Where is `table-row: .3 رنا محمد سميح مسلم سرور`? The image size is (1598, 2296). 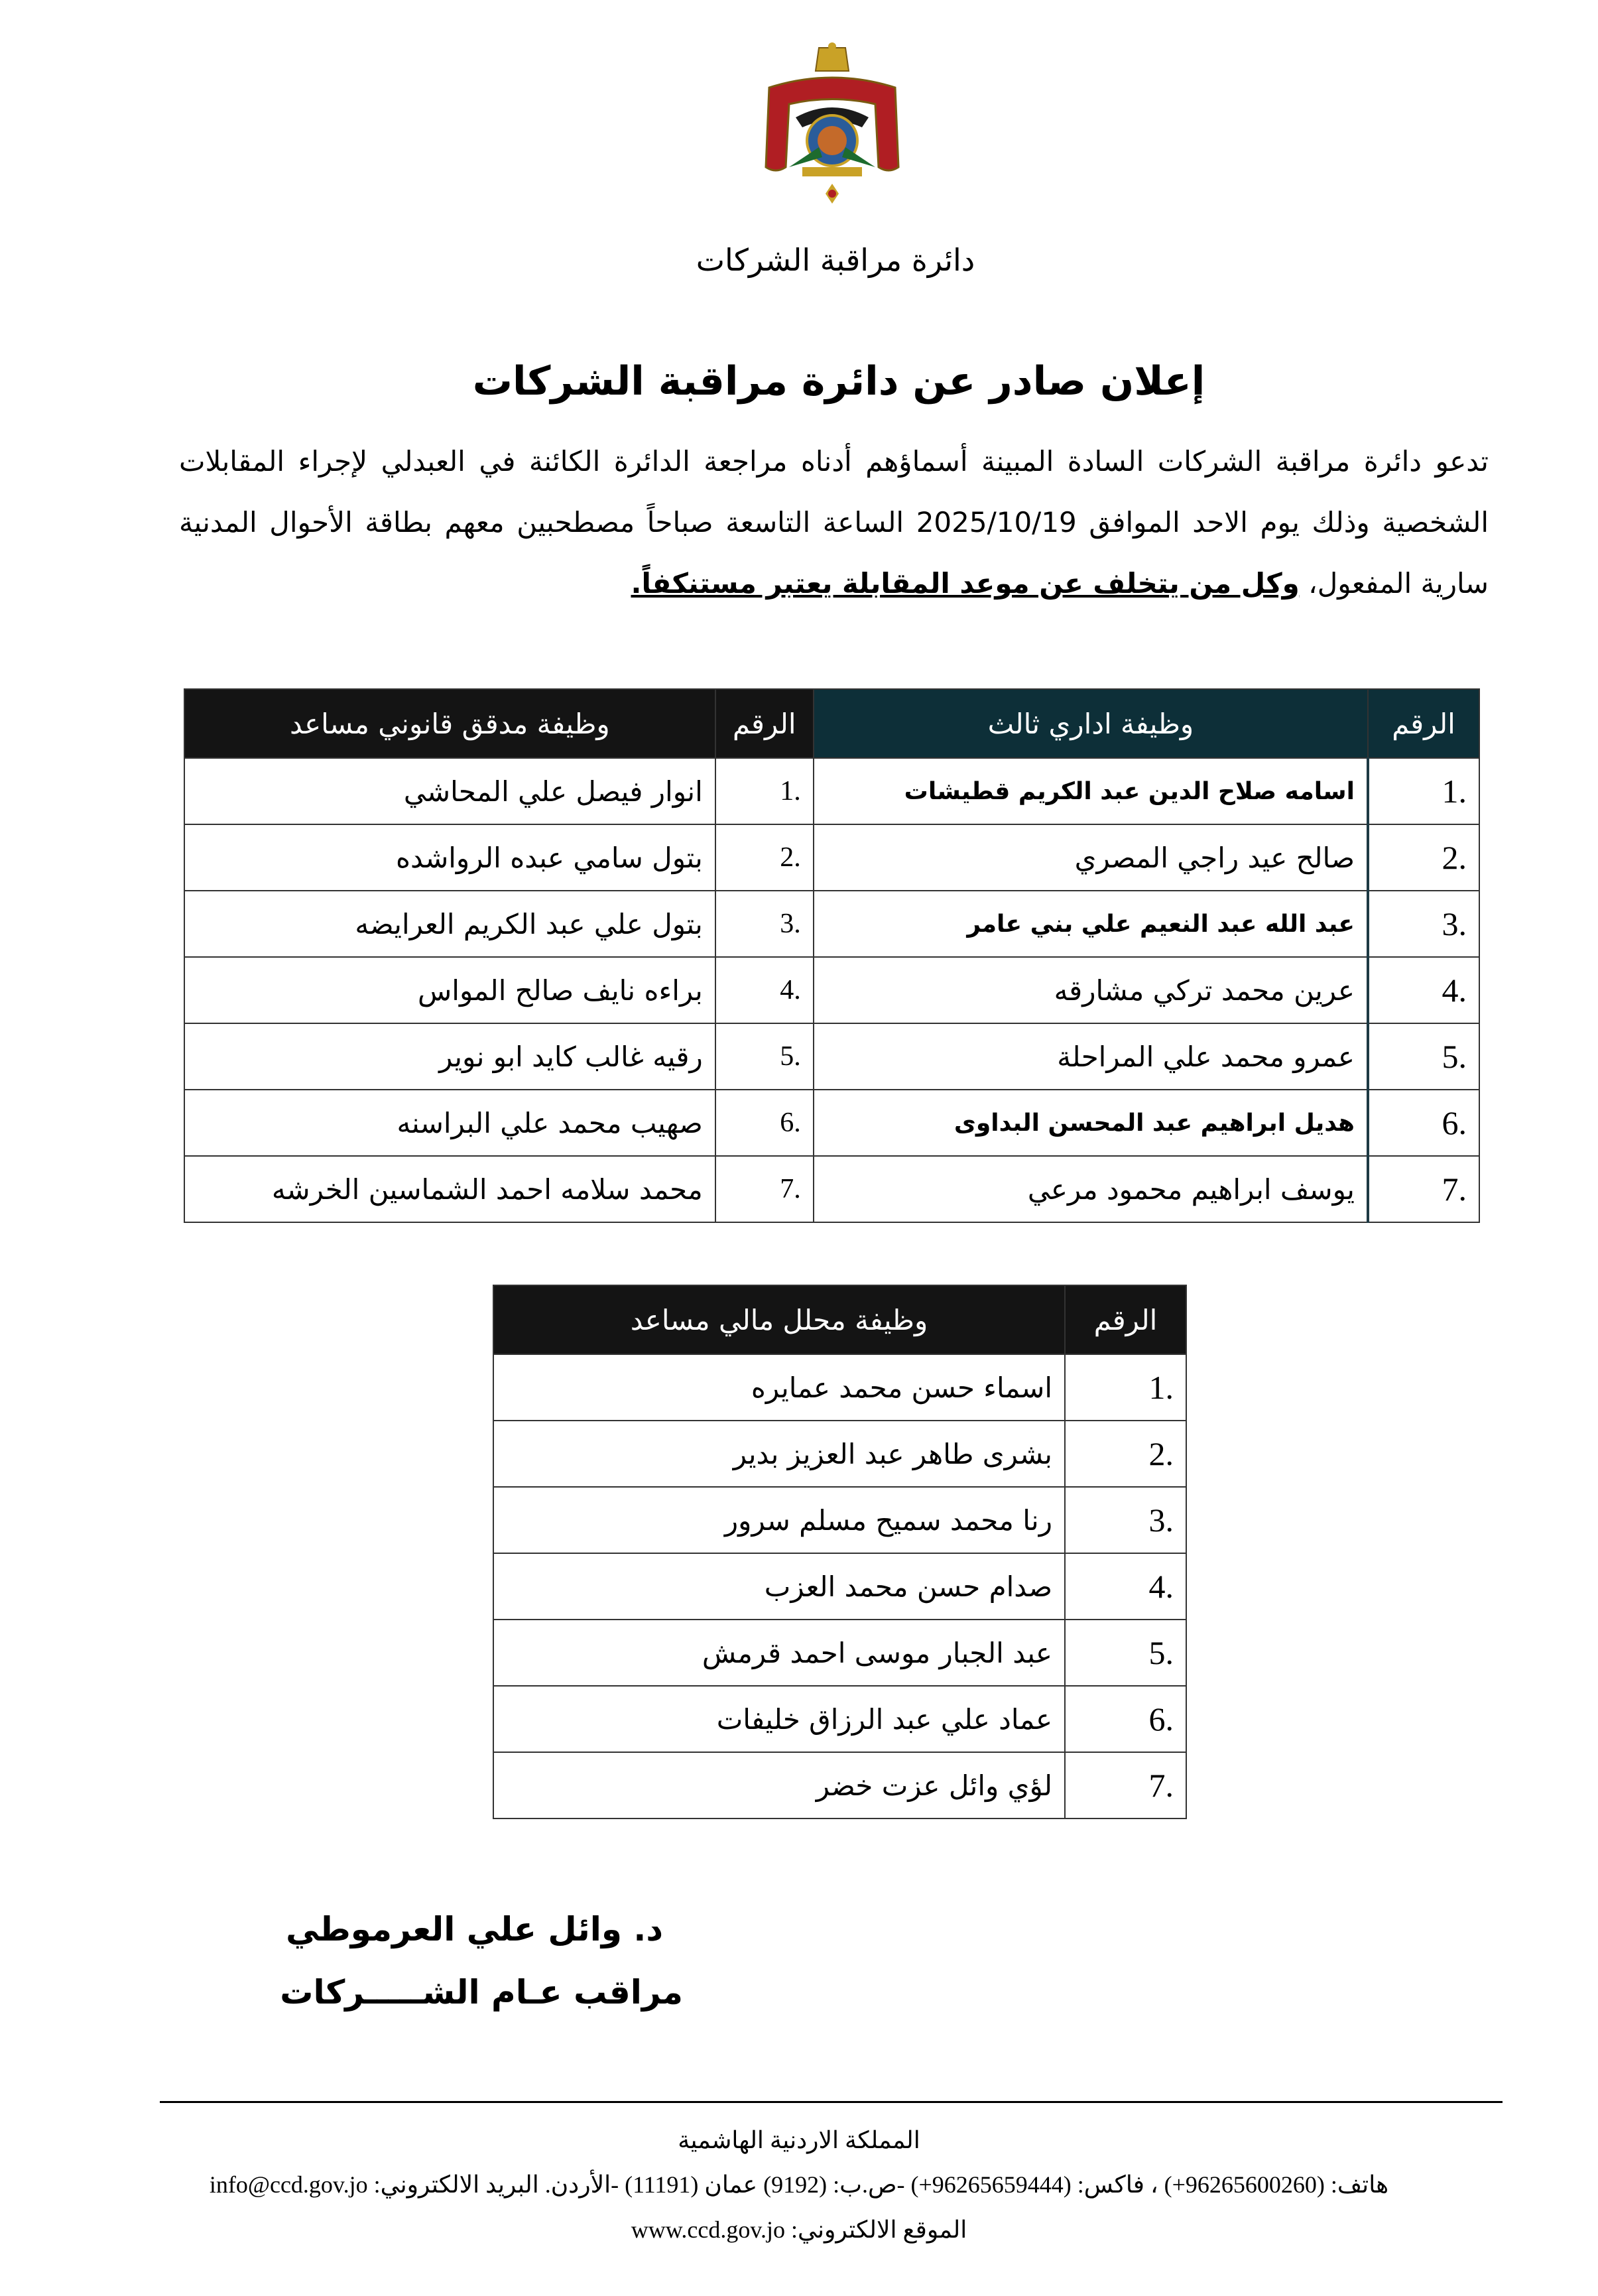
table-row: .3 رنا محمد سميح مسلم سرور is located at coordinates (840, 1520).